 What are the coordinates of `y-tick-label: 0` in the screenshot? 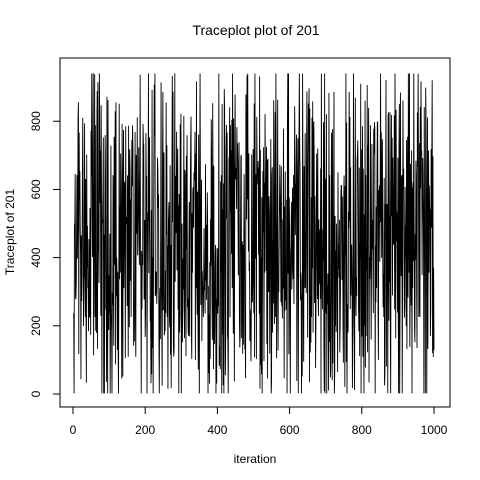 It's located at (36, 393).